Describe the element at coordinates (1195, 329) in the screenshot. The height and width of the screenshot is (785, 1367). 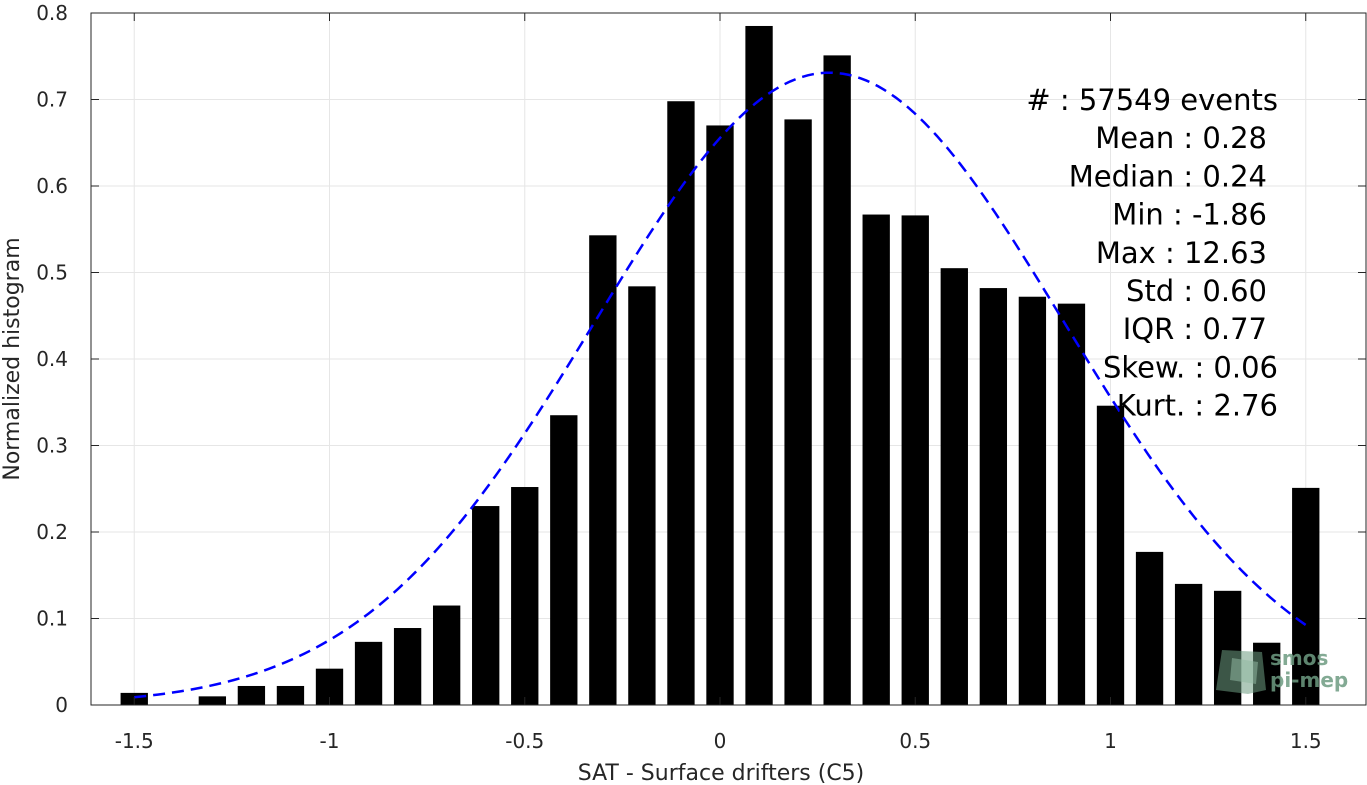
I see `stat-line: IQR : 0.77` at that location.